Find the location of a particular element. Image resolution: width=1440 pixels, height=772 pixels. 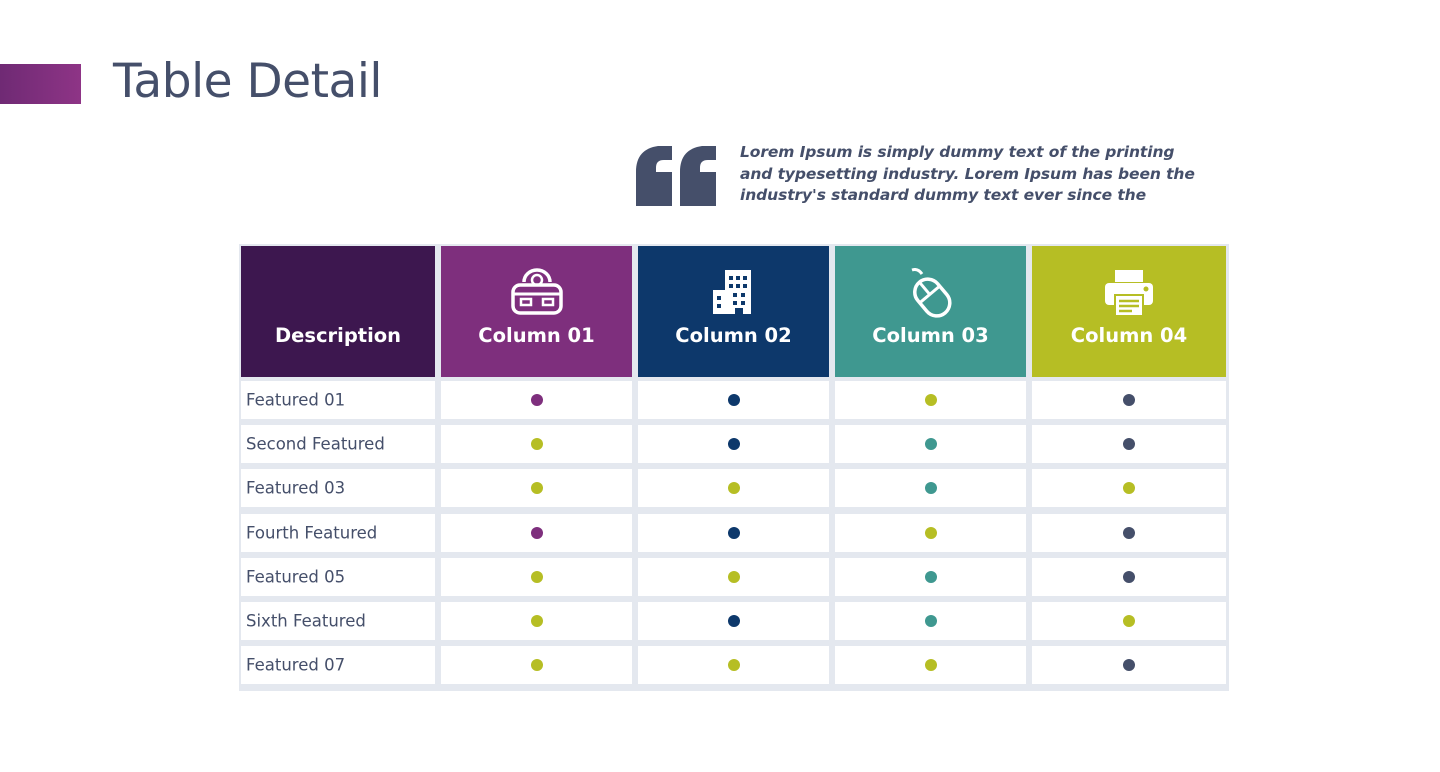

building-icon is located at coordinates (734, 293).